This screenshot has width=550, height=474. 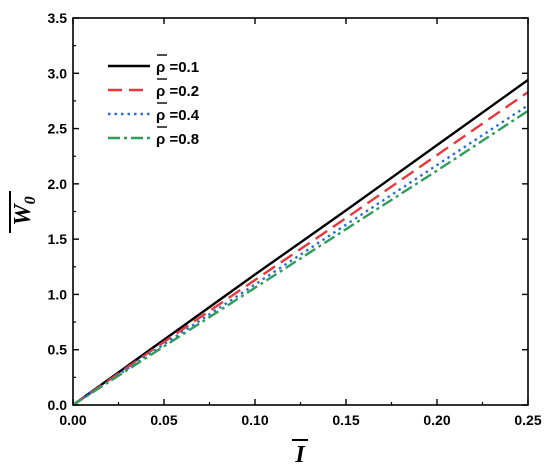 I want to click on y-tick-label: 2.0, so click(x=58, y=184).